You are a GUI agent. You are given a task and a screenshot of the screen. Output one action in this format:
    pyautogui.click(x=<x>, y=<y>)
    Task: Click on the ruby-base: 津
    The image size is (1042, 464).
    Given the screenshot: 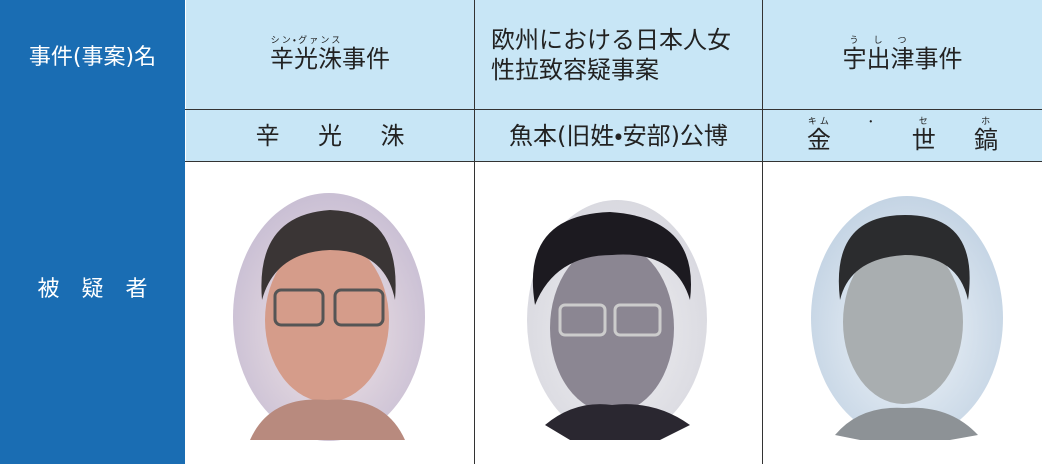 What is the action you would take?
    pyautogui.click(x=902, y=58)
    